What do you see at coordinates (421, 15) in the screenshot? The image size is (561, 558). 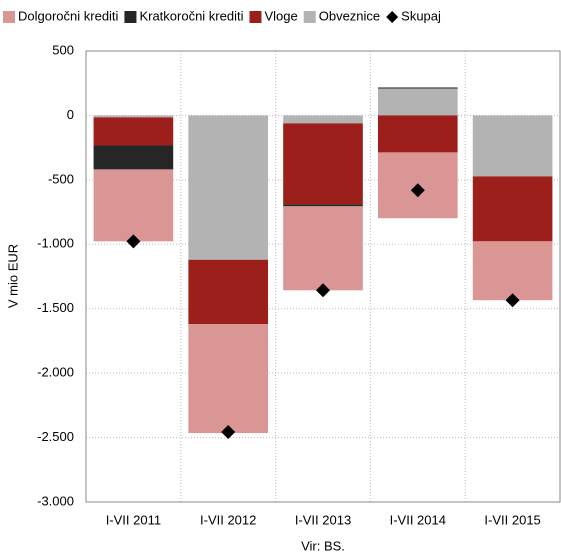 I see `legend-label: Skupaj` at bounding box center [421, 15].